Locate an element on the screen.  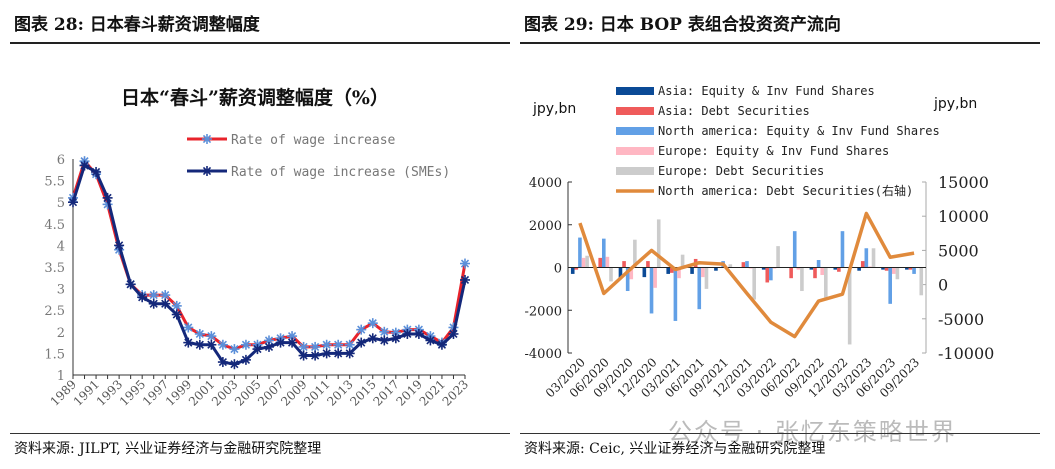
chart2-right-tick: 15000 is located at coordinates (963, 182).